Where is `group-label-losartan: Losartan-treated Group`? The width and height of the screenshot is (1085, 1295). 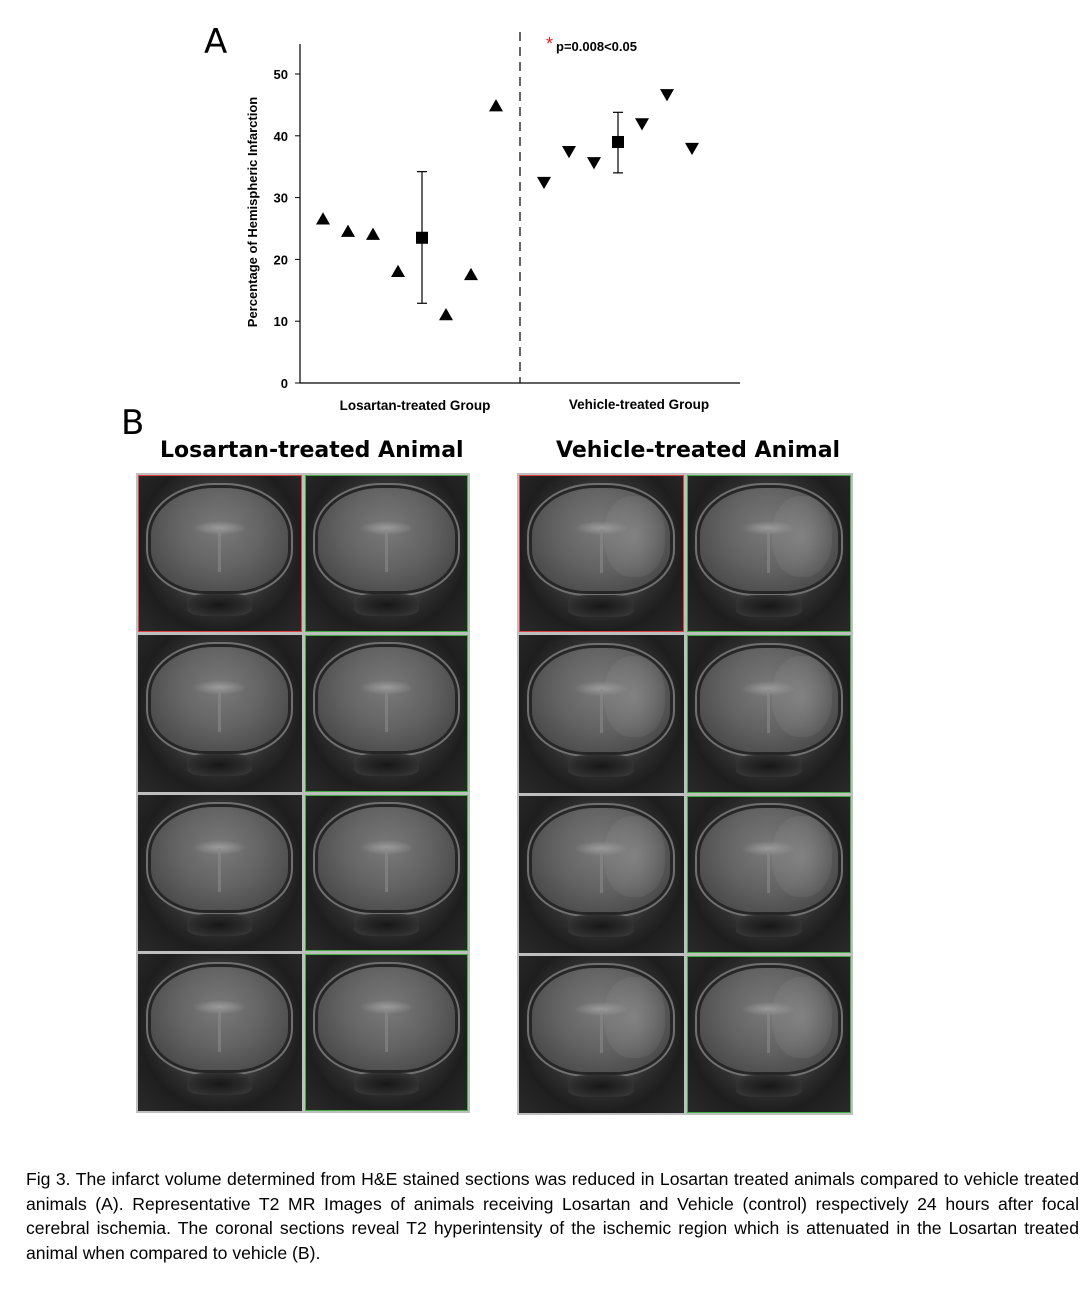 group-label-losartan: Losartan-treated Group is located at coordinates (415, 405).